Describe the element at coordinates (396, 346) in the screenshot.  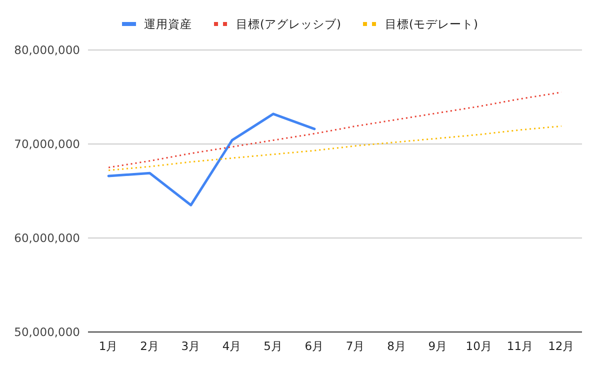
I see `x-tick-label: 8月` at that location.